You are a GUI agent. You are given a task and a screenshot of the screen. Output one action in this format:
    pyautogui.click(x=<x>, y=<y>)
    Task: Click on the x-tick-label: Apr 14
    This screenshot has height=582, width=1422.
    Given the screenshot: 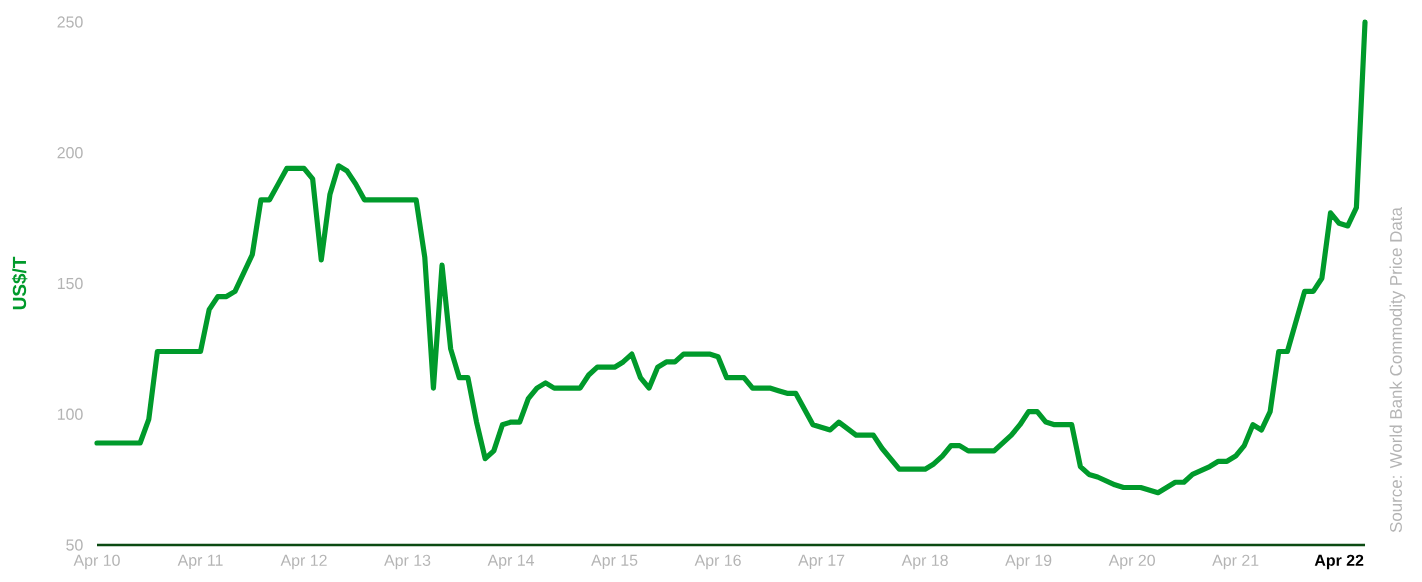 What is the action you would take?
    pyautogui.click(x=511, y=561)
    